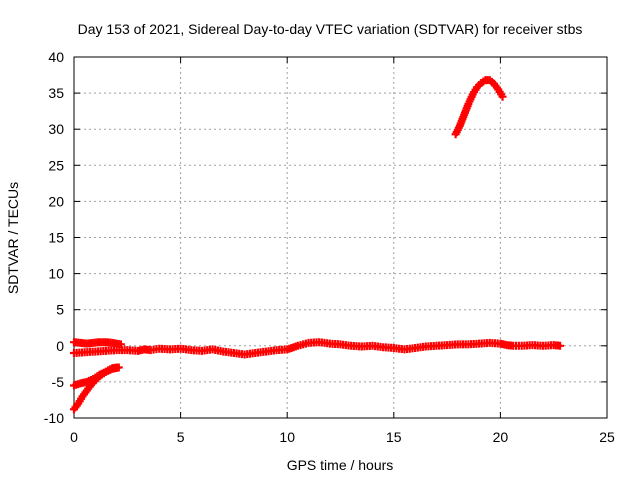  I want to click on x-axis-label: GPS time / hours, so click(340, 465).